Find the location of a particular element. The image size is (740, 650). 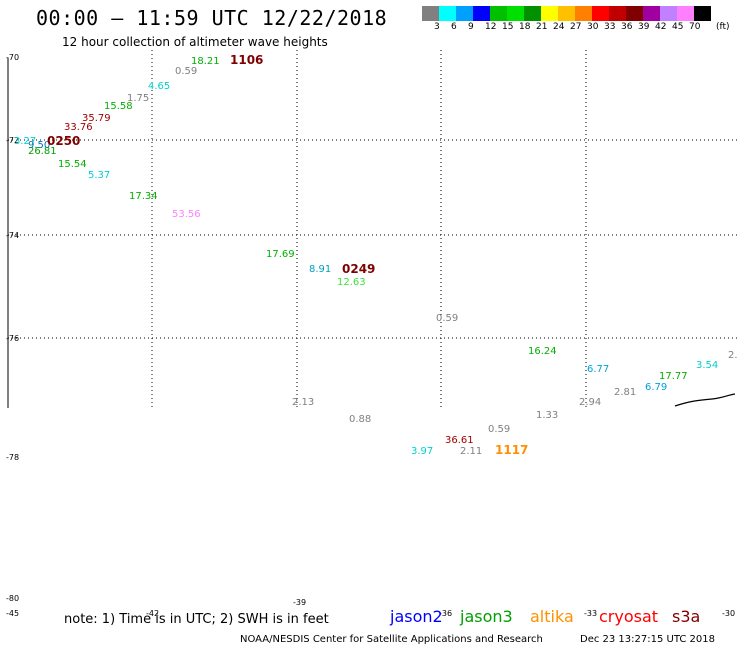

wave-height-label: 16.24 is located at coordinates (542, 351).